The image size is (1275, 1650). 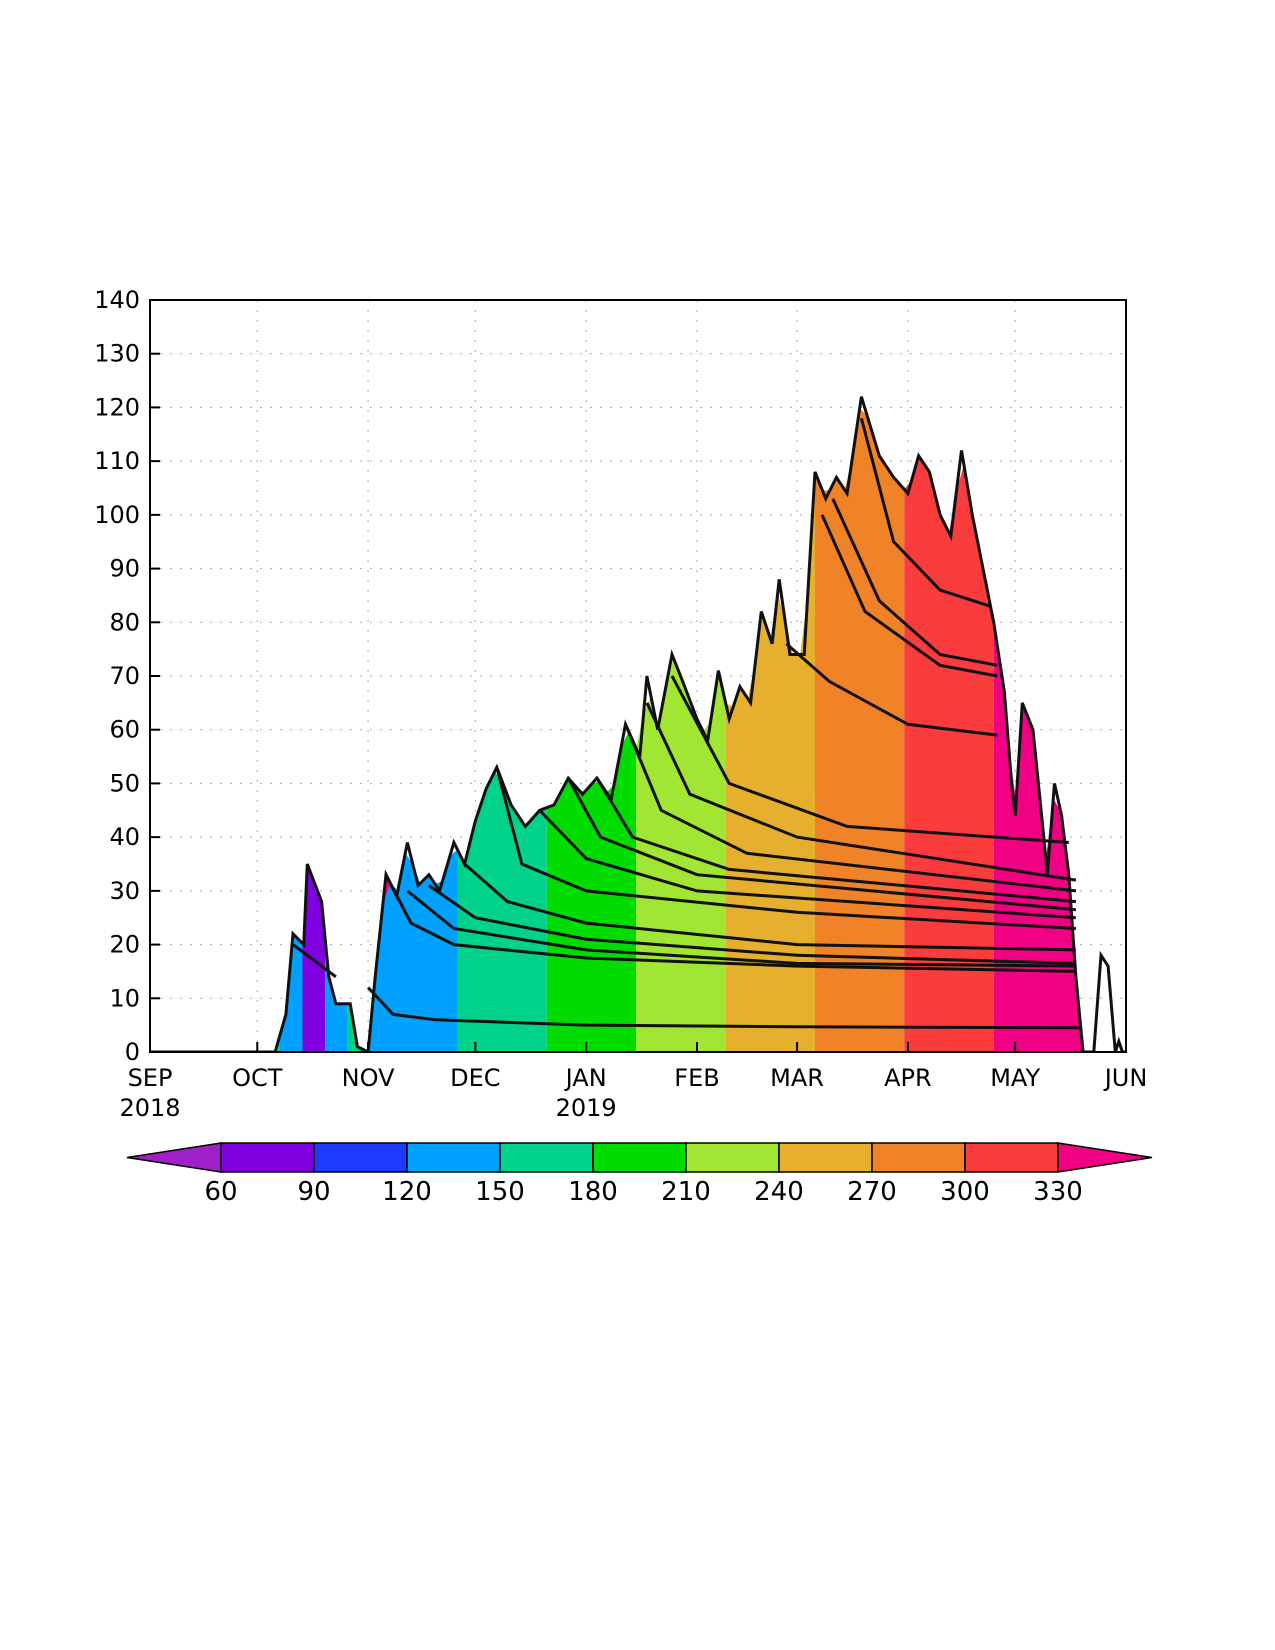 I want to click on colorbar-label: 330, so click(x=1058, y=1192).